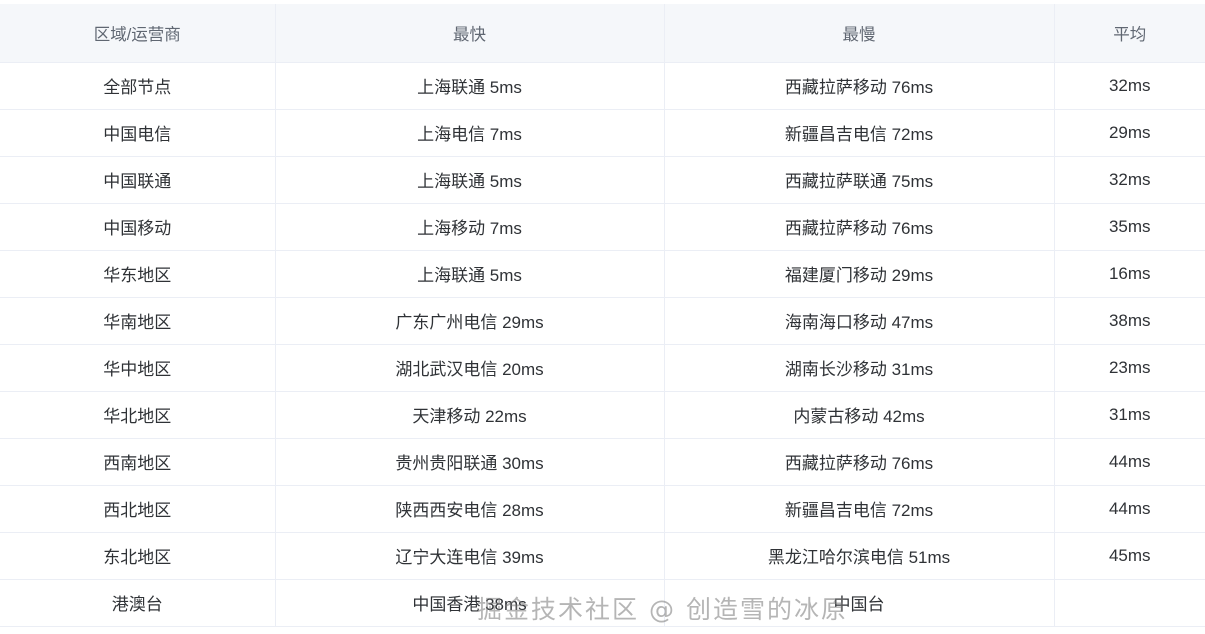 The height and width of the screenshot is (634, 1205). What do you see at coordinates (859, 321) in the screenshot?
I see `cell-slowest: 海南海口移动 47ms` at bounding box center [859, 321].